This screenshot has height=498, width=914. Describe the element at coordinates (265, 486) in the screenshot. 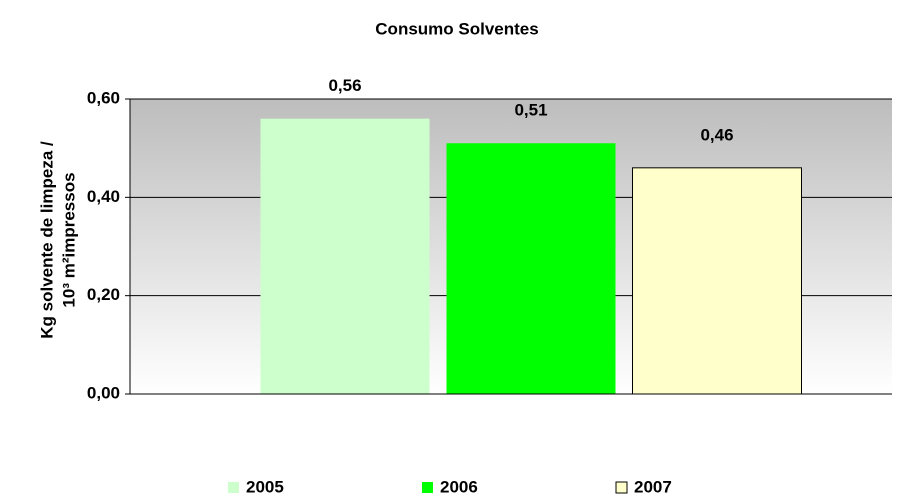

I see `legend-label: 2005` at that location.